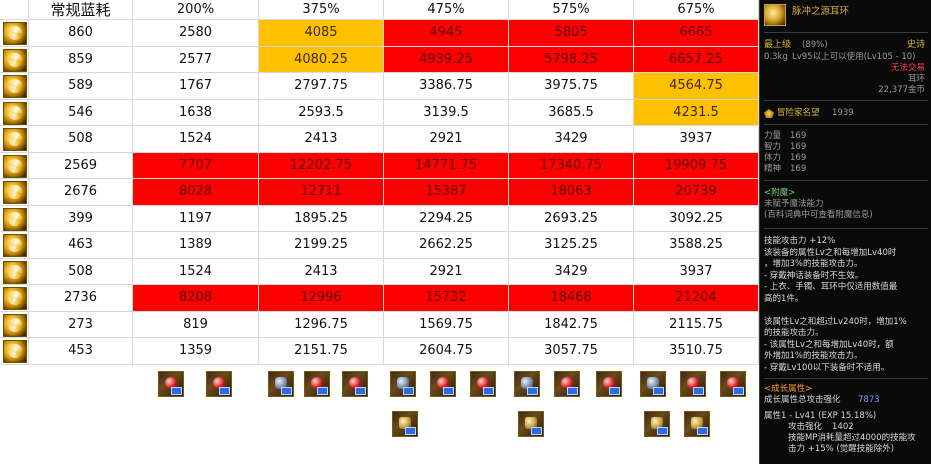 This screenshot has width=931, height=464. What do you see at coordinates (696, 218) in the screenshot?
I see `table-cell: 3092.25` at bounding box center [696, 218].